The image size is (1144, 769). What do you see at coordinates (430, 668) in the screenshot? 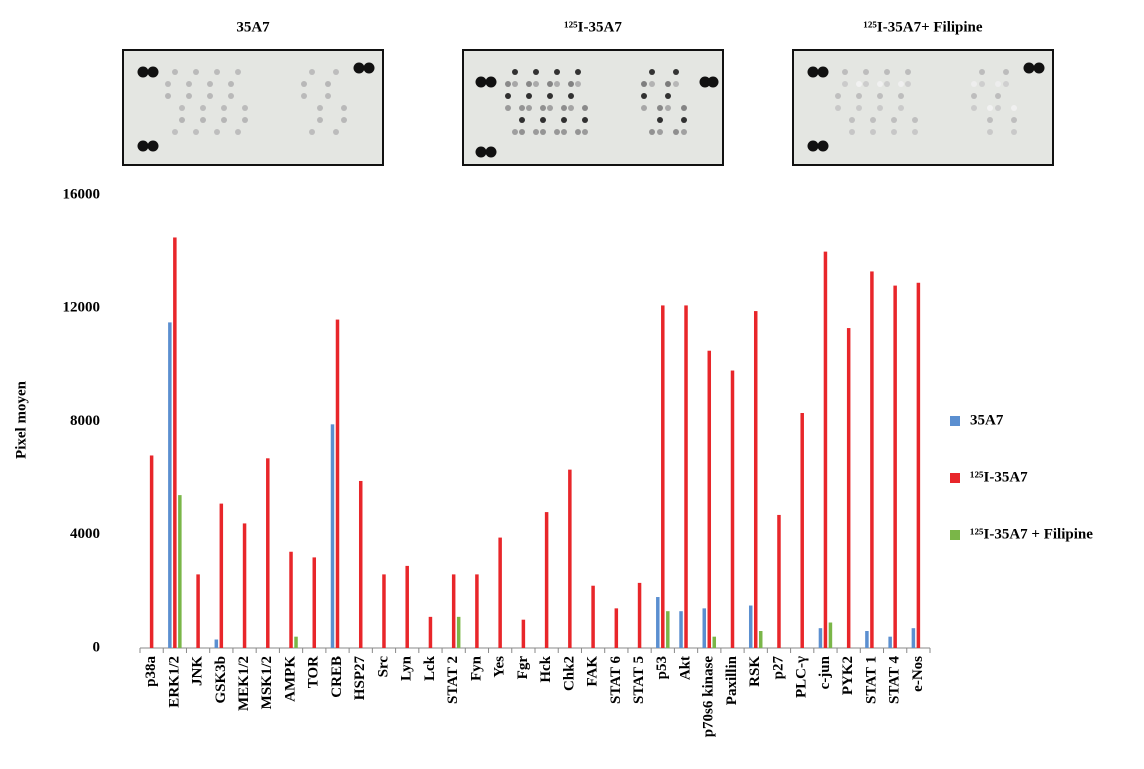
I see `x-tick-label: Lck` at bounding box center [430, 668].